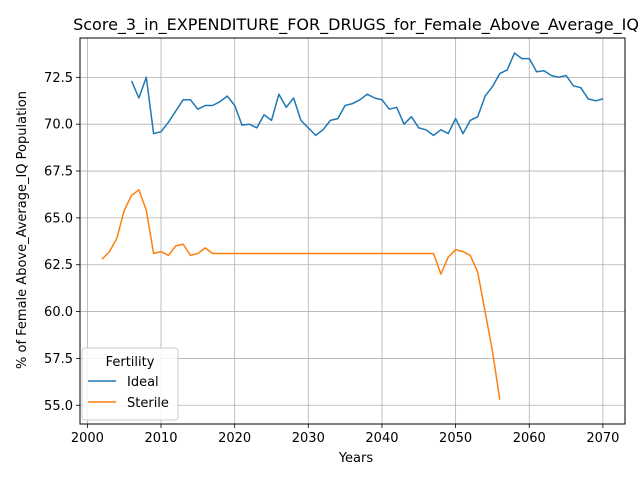  What do you see at coordinates (381, 438) in the screenshot?
I see `x-tick-label: 2040` at bounding box center [381, 438].